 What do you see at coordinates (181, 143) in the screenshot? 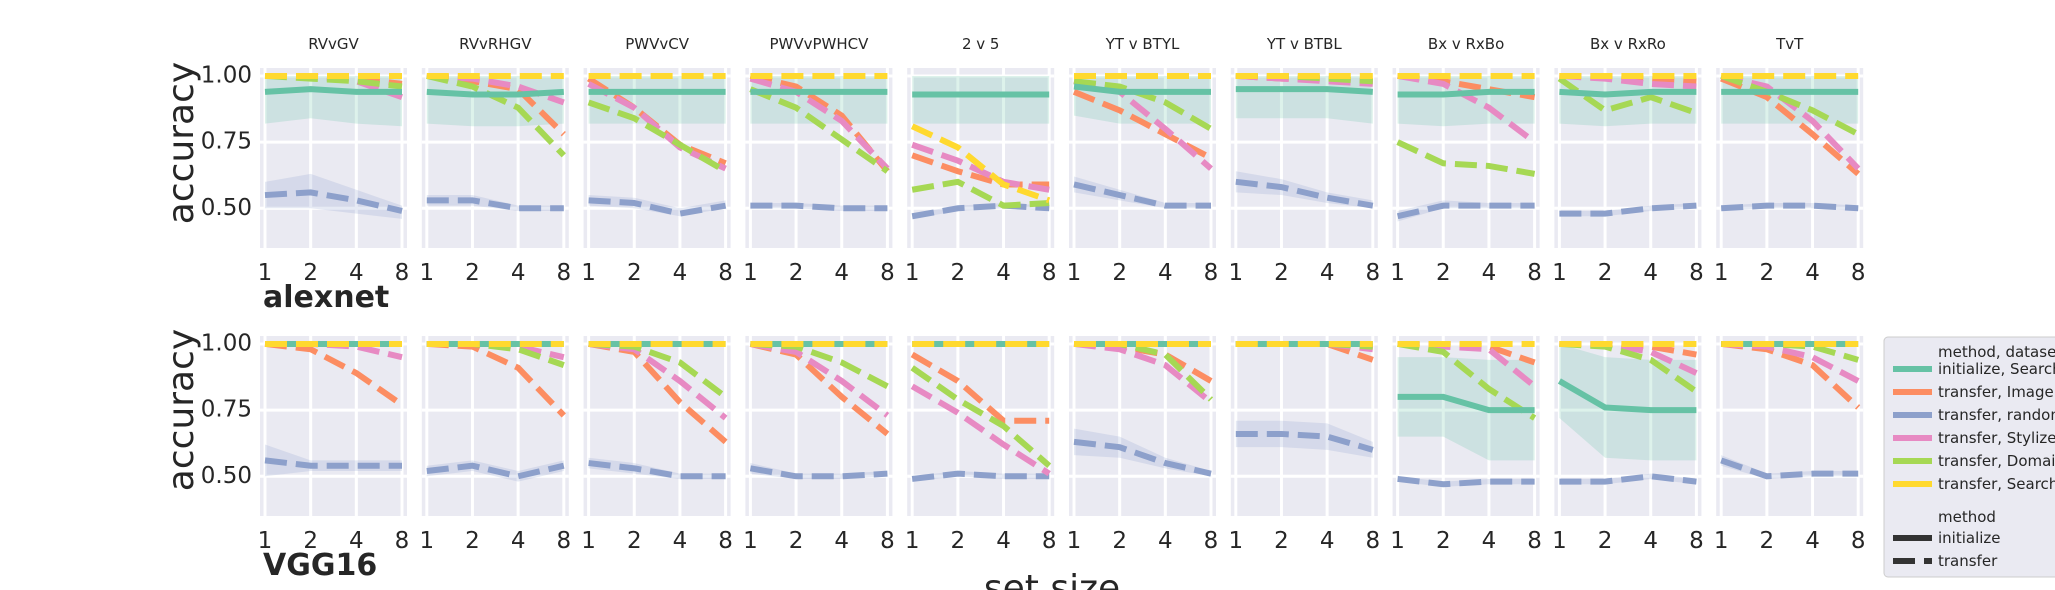
I see `y-axis-label-alexnet: accuracy` at bounding box center [181, 143].